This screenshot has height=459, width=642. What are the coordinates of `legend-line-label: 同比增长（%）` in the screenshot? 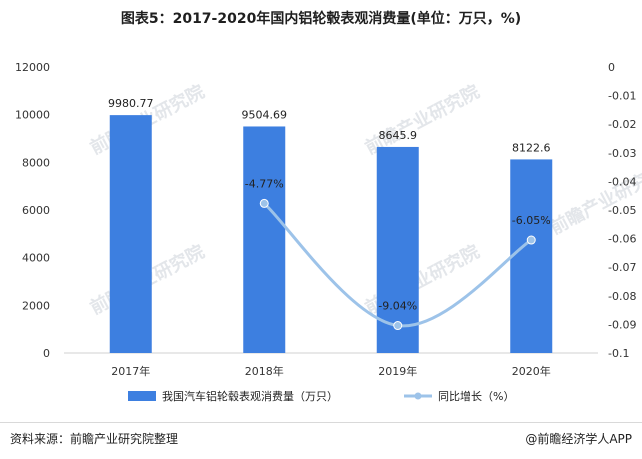 It's located at (476, 396).